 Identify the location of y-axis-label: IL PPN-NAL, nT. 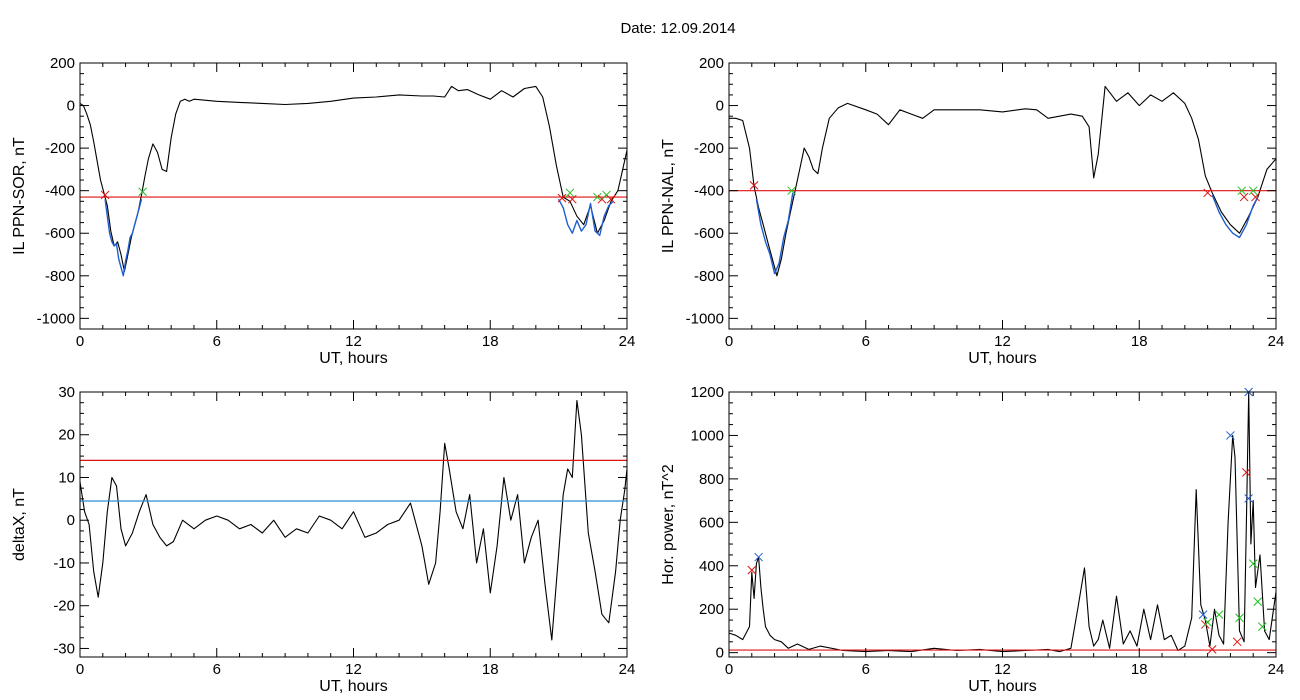
(668, 196).